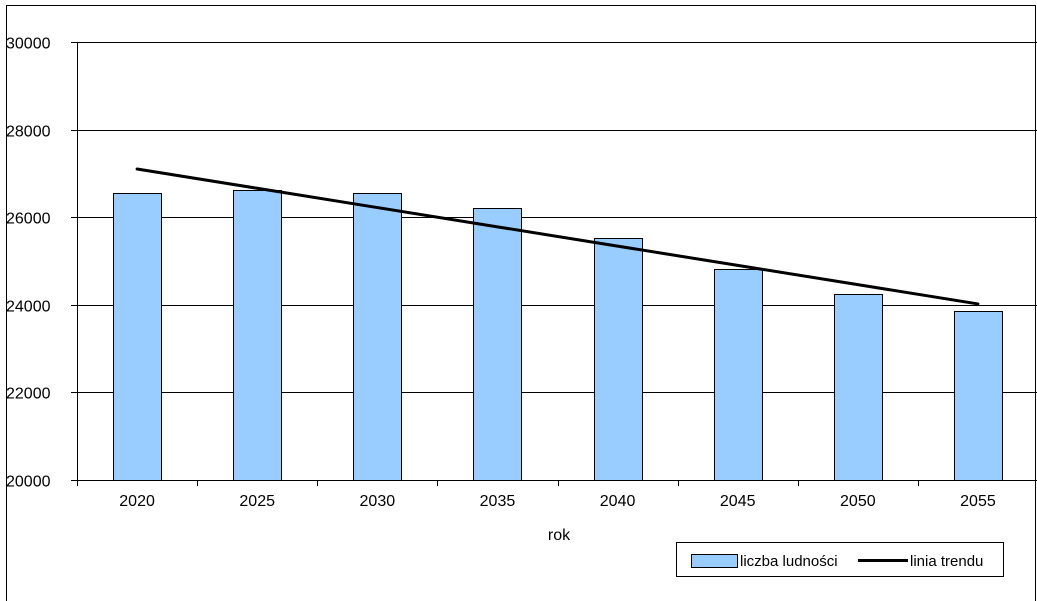 The height and width of the screenshot is (601, 1037). What do you see at coordinates (858, 501) in the screenshot?
I see `x-tick-label: 2050` at bounding box center [858, 501].